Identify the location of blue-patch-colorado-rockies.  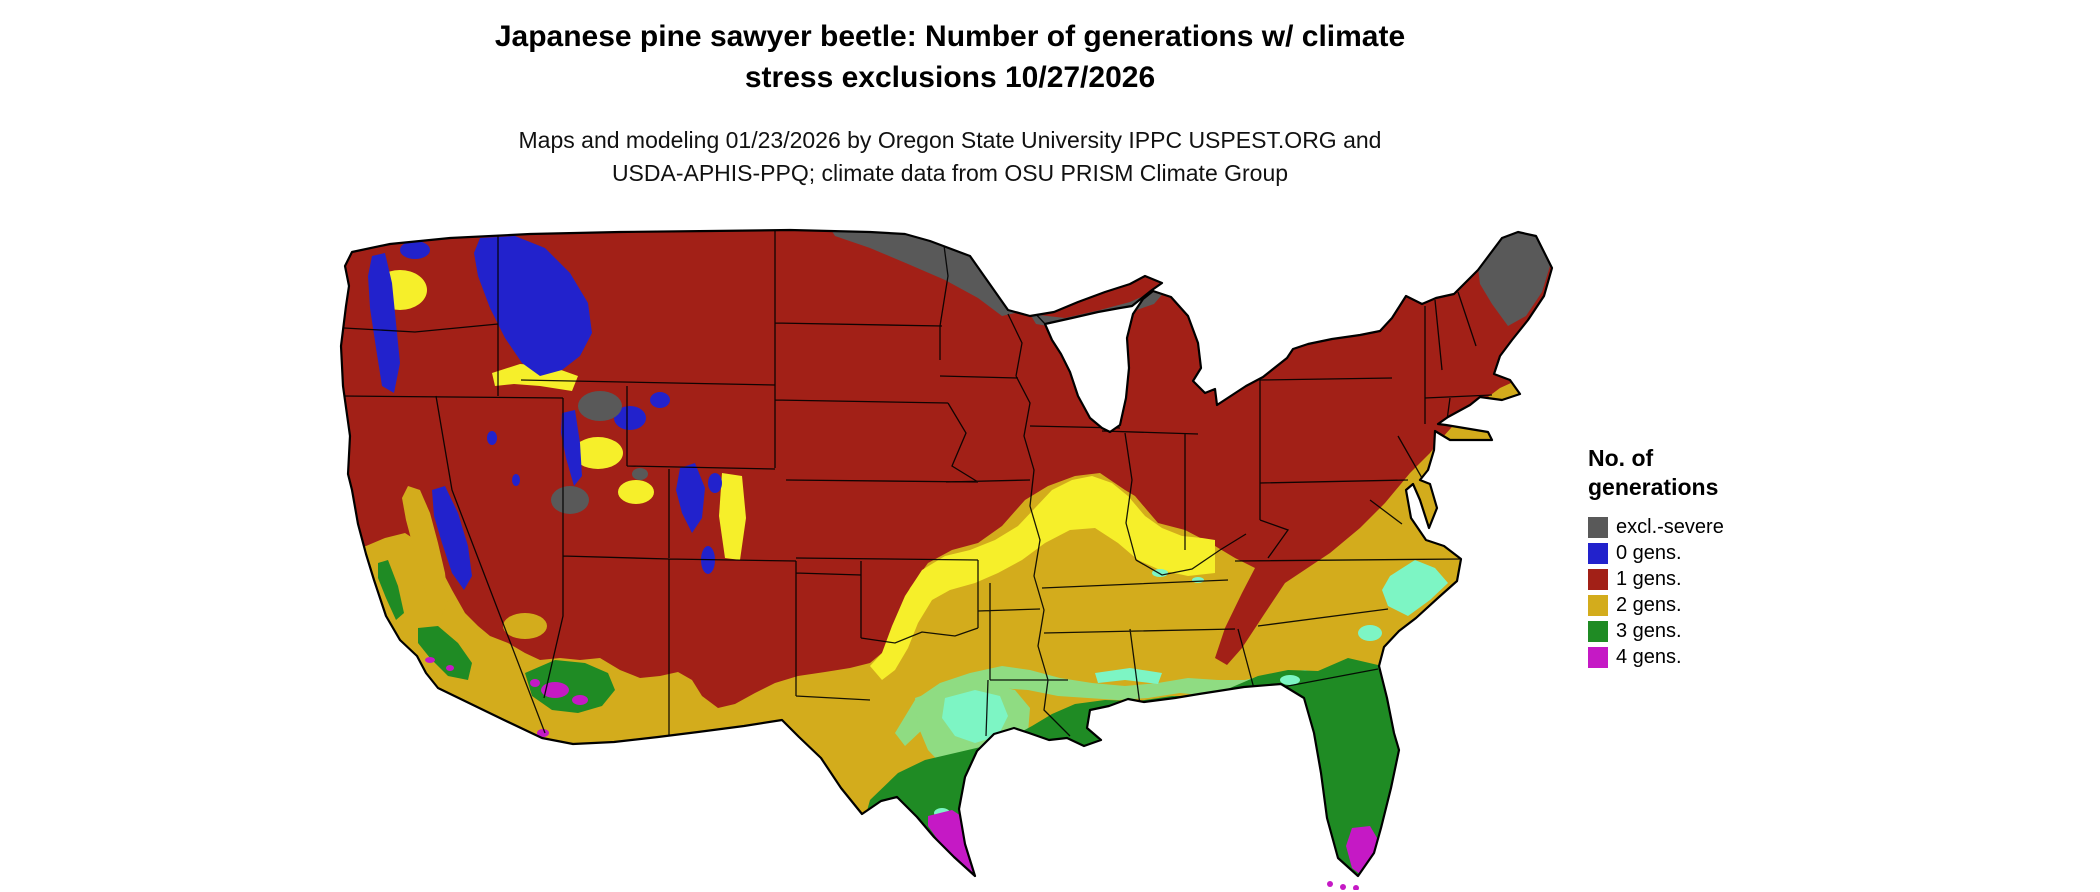
(690, 498).